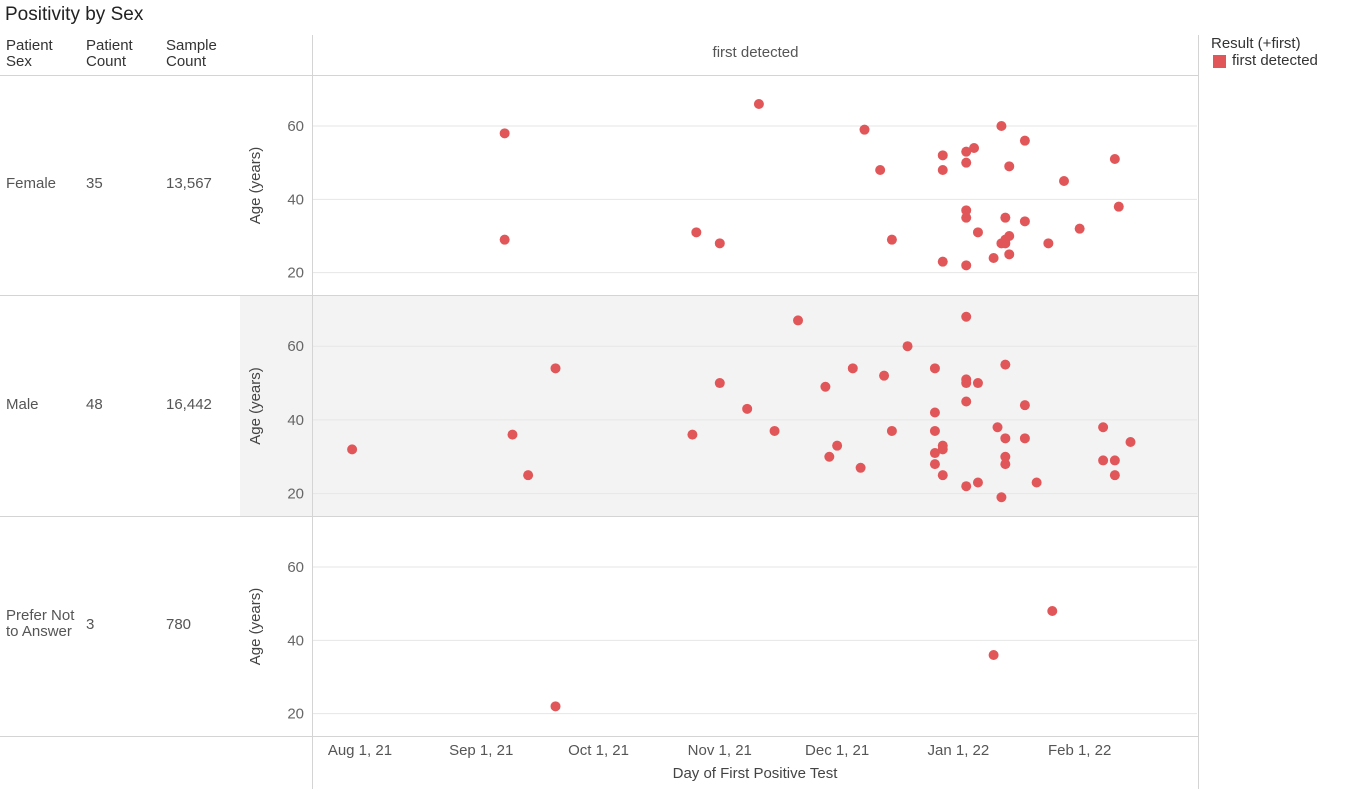 The width and height of the screenshot is (1350, 790). Describe the element at coordinates (90, 624) in the screenshot. I see `row-prefer-not-patient-count: 3` at that location.